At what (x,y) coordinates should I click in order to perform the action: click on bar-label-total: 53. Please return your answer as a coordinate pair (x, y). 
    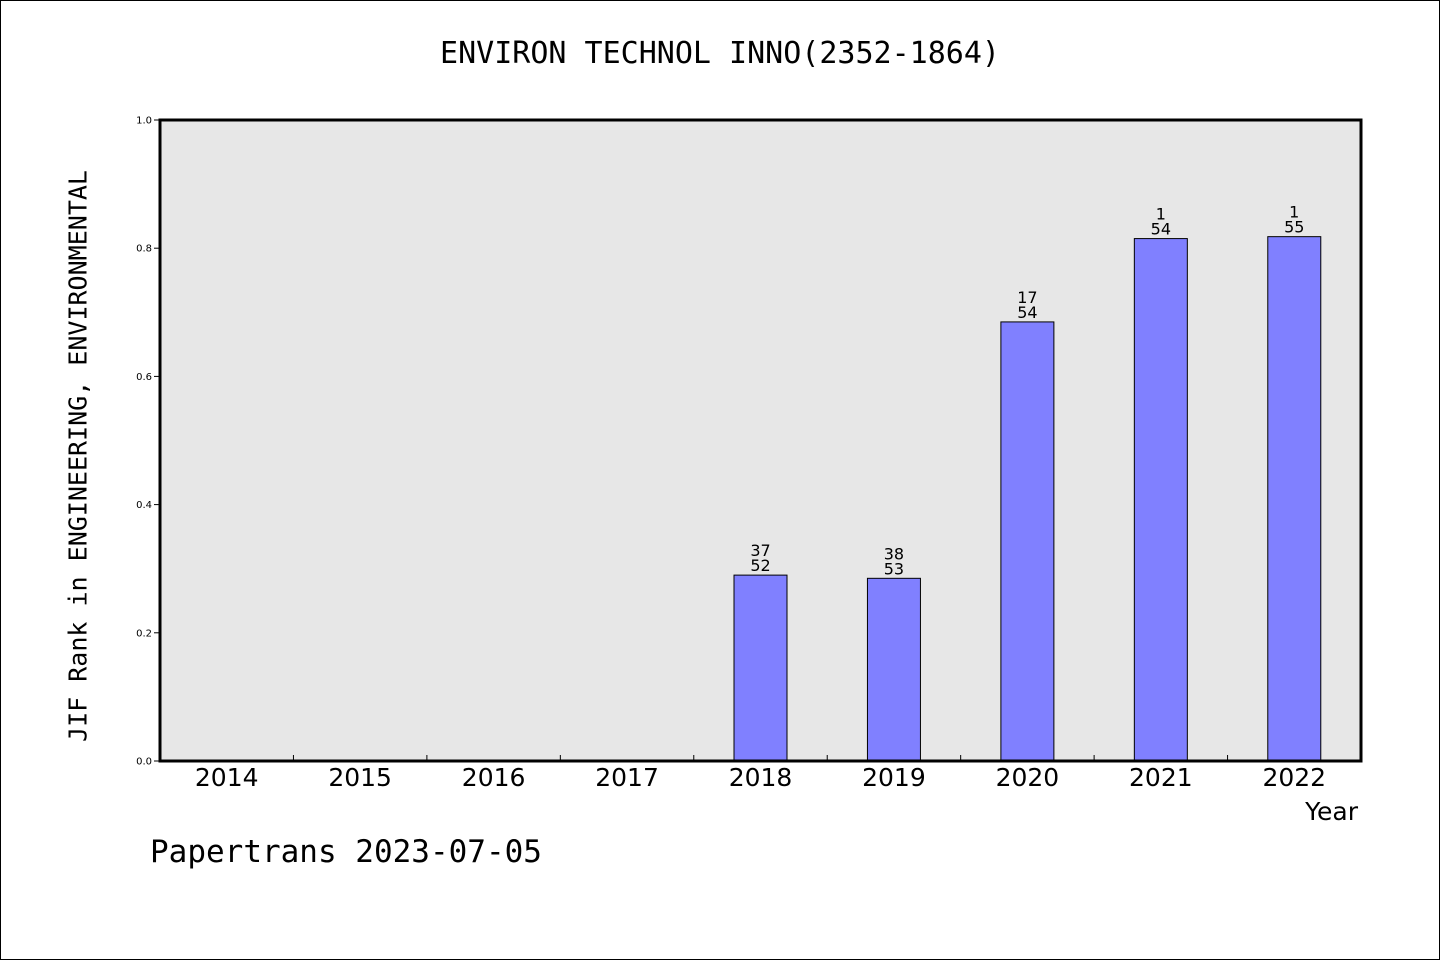
    Looking at the image, I should click on (894, 568).